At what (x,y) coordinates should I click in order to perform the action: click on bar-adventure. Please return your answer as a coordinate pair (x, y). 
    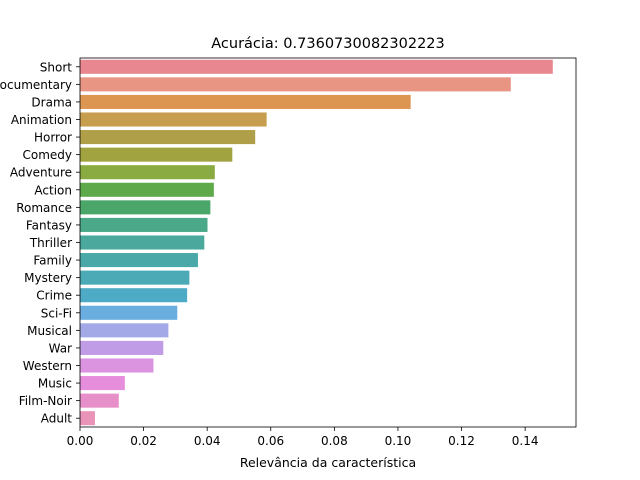
    Looking at the image, I should click on (147, 172).